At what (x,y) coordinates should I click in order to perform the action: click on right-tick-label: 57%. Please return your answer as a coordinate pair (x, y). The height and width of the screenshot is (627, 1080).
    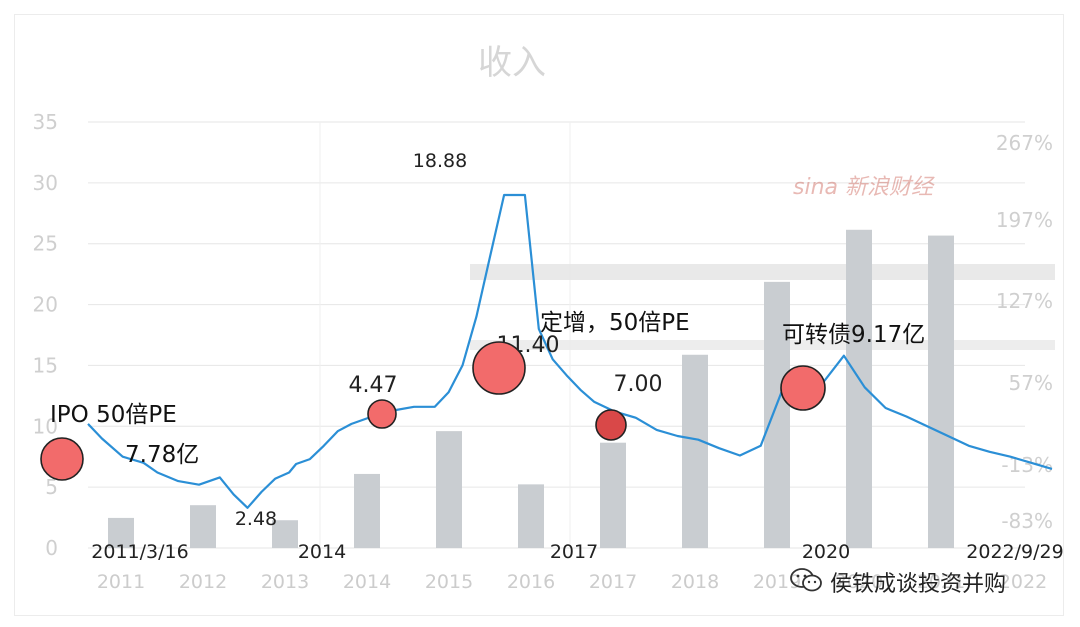
    Looking at the image, I should click on (1031, 383).